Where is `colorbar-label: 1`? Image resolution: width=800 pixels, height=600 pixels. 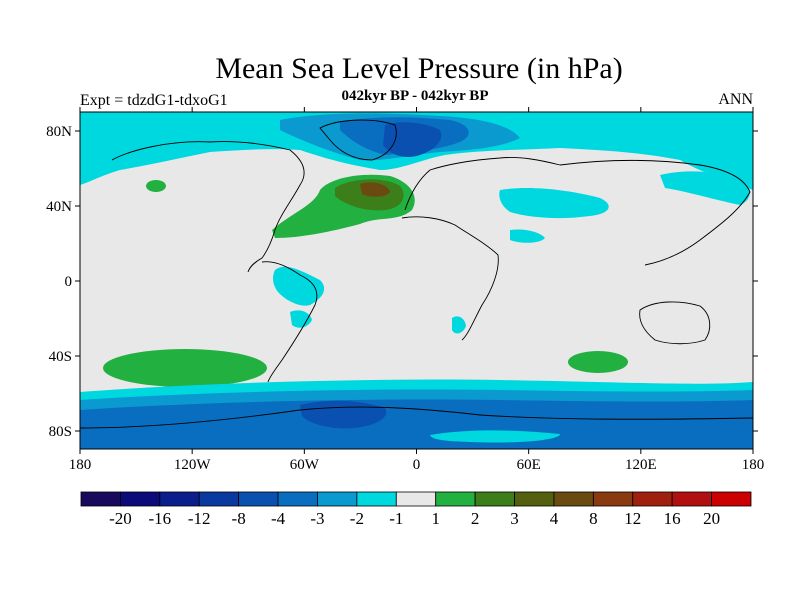 colorbar-label: 1 is located at coordinates (435, 518).